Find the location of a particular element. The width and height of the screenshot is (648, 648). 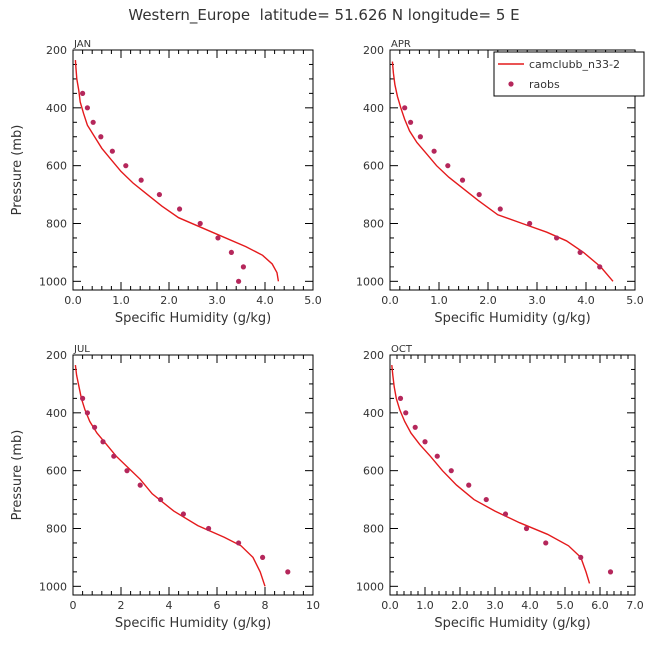

legend-marker-label: raobs is located at coordinates (544, 84).